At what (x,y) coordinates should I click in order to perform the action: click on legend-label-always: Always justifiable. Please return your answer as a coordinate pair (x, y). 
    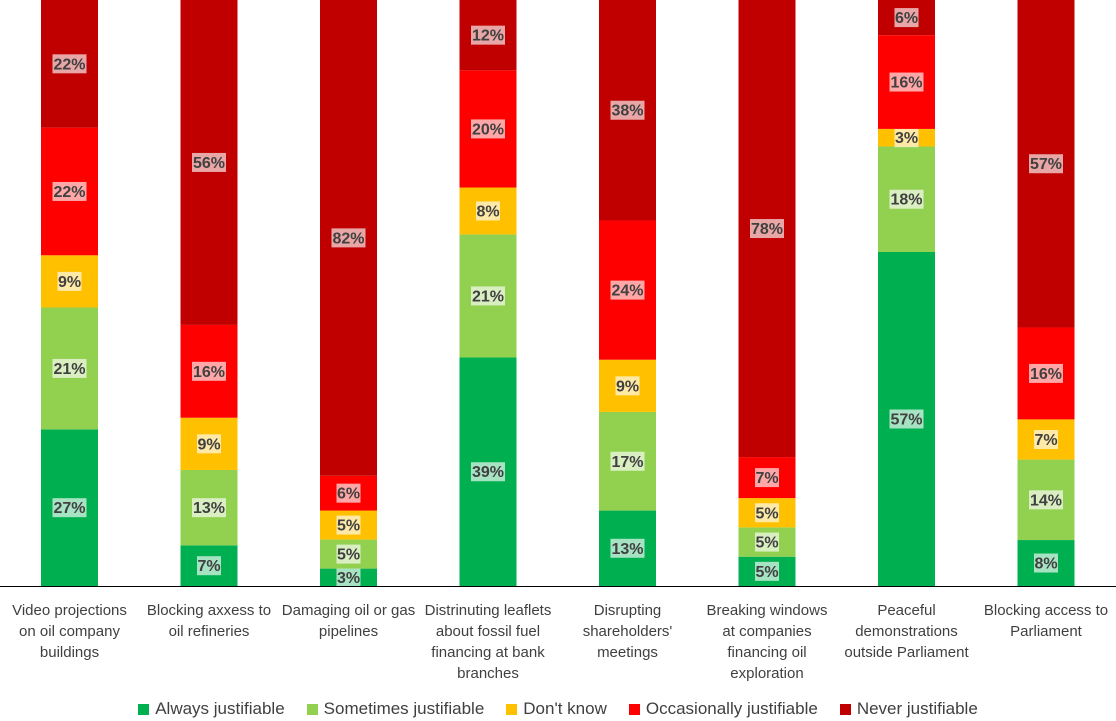
    Looking at the image, I should click on (220, 708).